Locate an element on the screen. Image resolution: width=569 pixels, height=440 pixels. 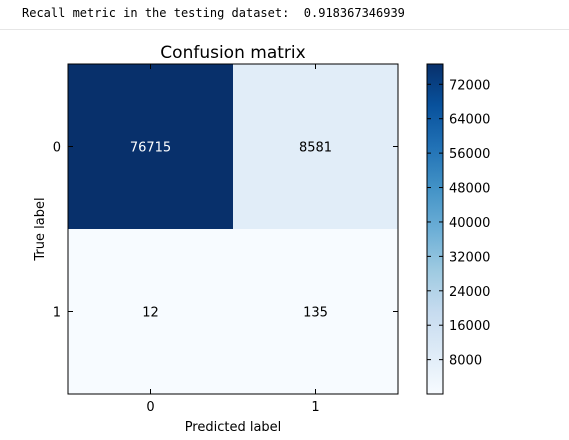
console-label: Recall metric in the testing dataset: is located at coordinates (156, 13).